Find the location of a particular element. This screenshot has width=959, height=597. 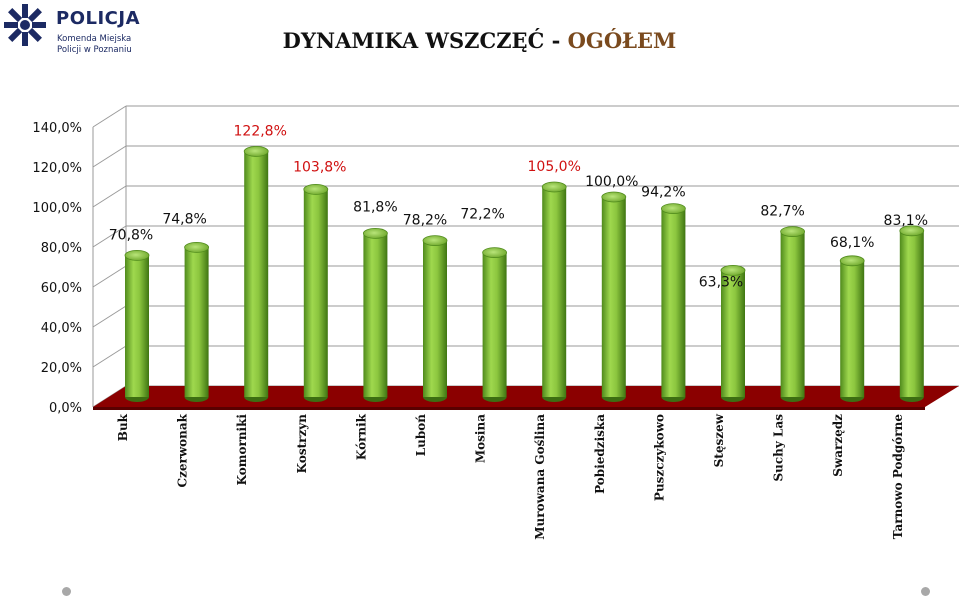

y-tick-label: 60,0% is located at coordinates (61, 288).